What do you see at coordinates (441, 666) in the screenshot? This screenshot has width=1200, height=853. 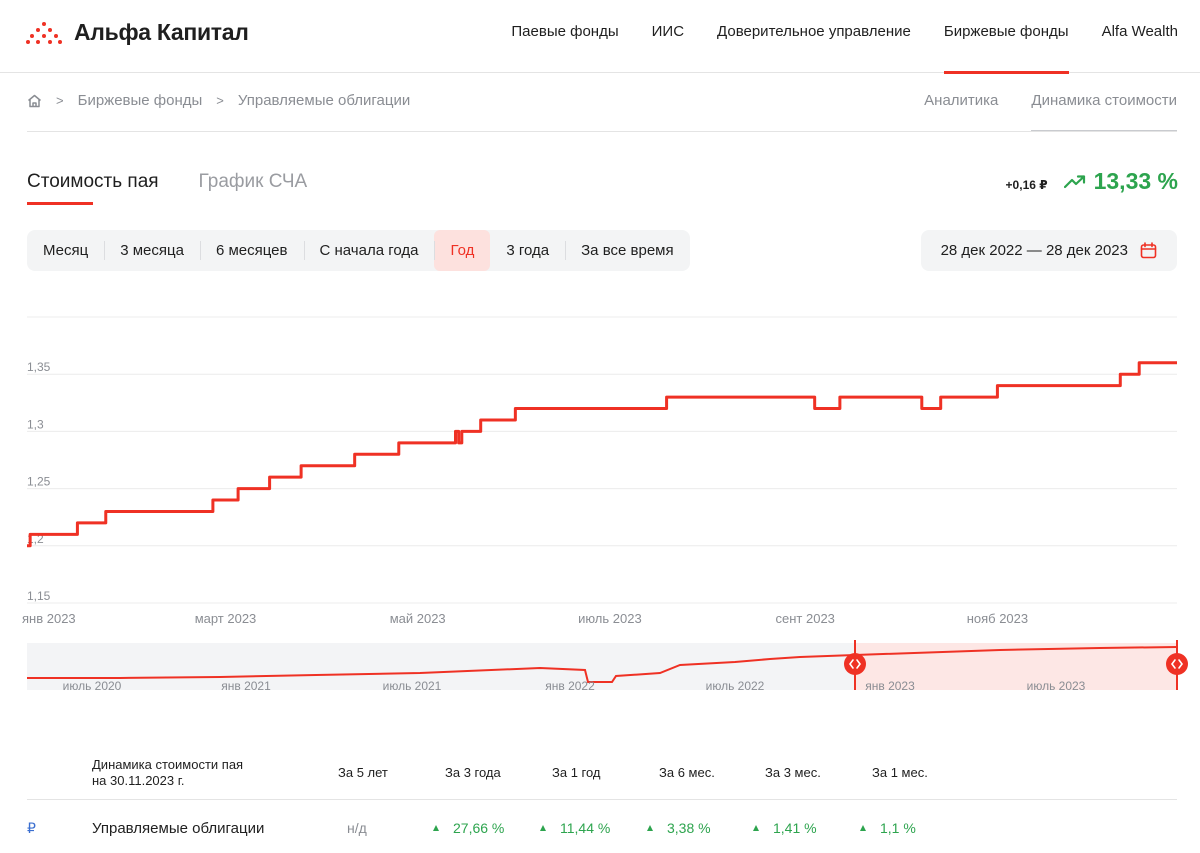 I see `navigator-background` at bounding box center [441, 666].